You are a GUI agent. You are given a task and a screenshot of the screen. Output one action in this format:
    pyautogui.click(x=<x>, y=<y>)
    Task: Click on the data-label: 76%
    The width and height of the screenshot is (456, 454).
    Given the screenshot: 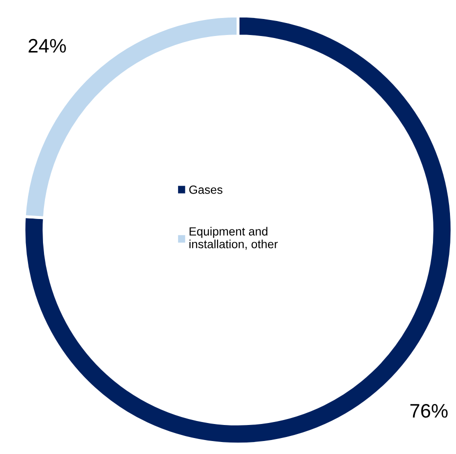 What is the action you would take?
    pyautogui.click(x=429, y=411)
    